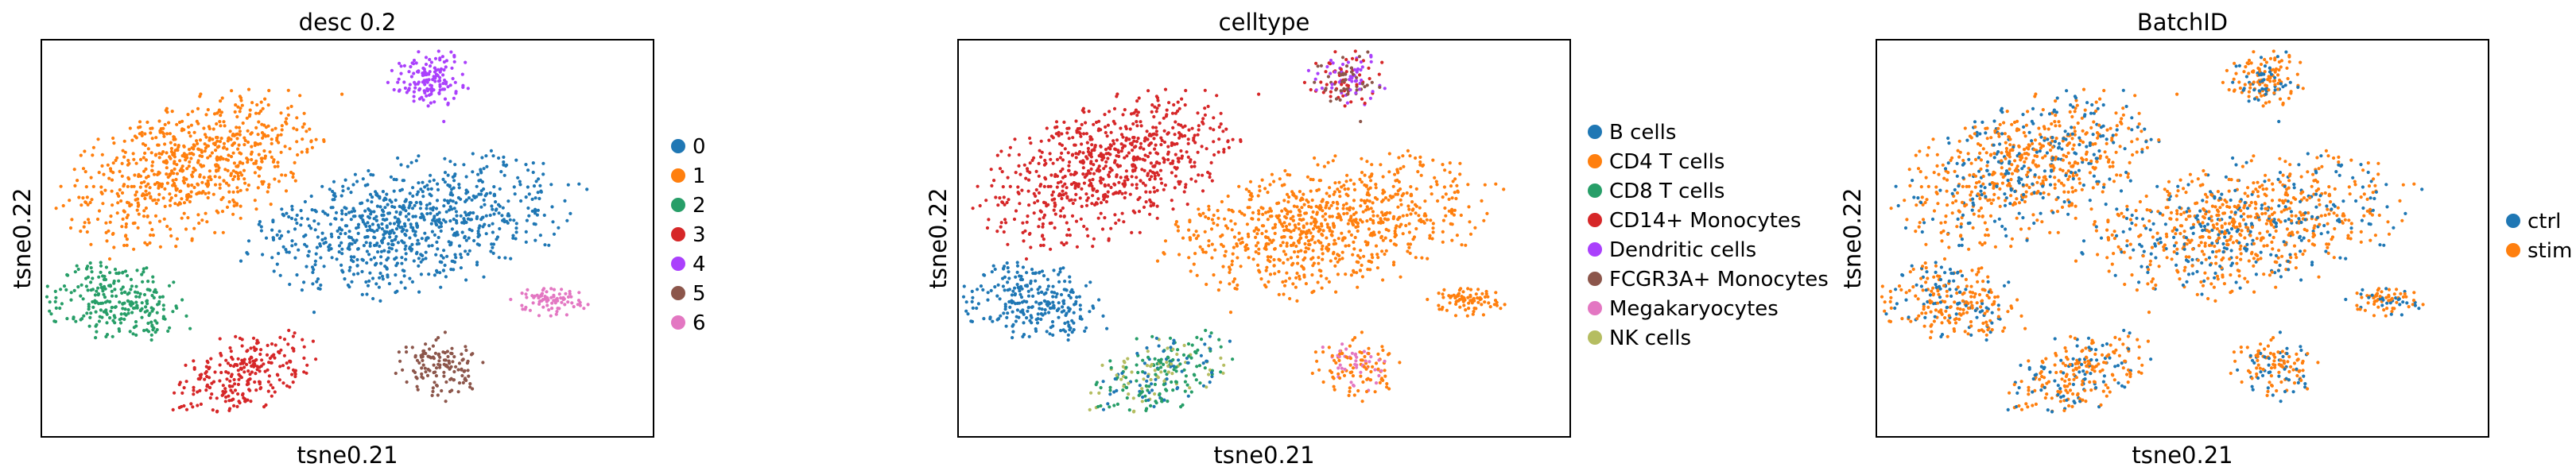 Image resolution: width=2576 pixels, height=475 pixels. What do you see at coordinates (1595, 161) in the screenshot?
I see `legend-marker` at bounding box center [1595, 161].